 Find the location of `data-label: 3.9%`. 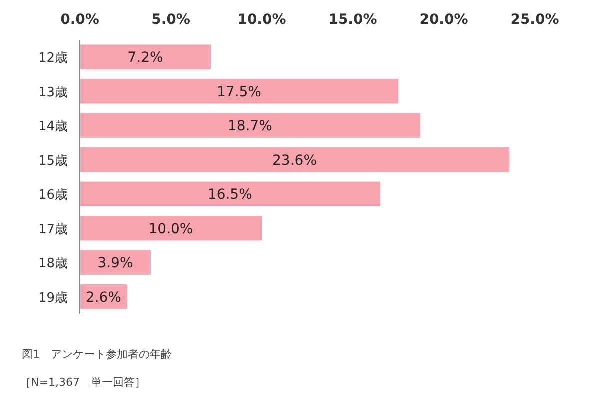

data-label: 3.9% is located at coordinates (116, 264).